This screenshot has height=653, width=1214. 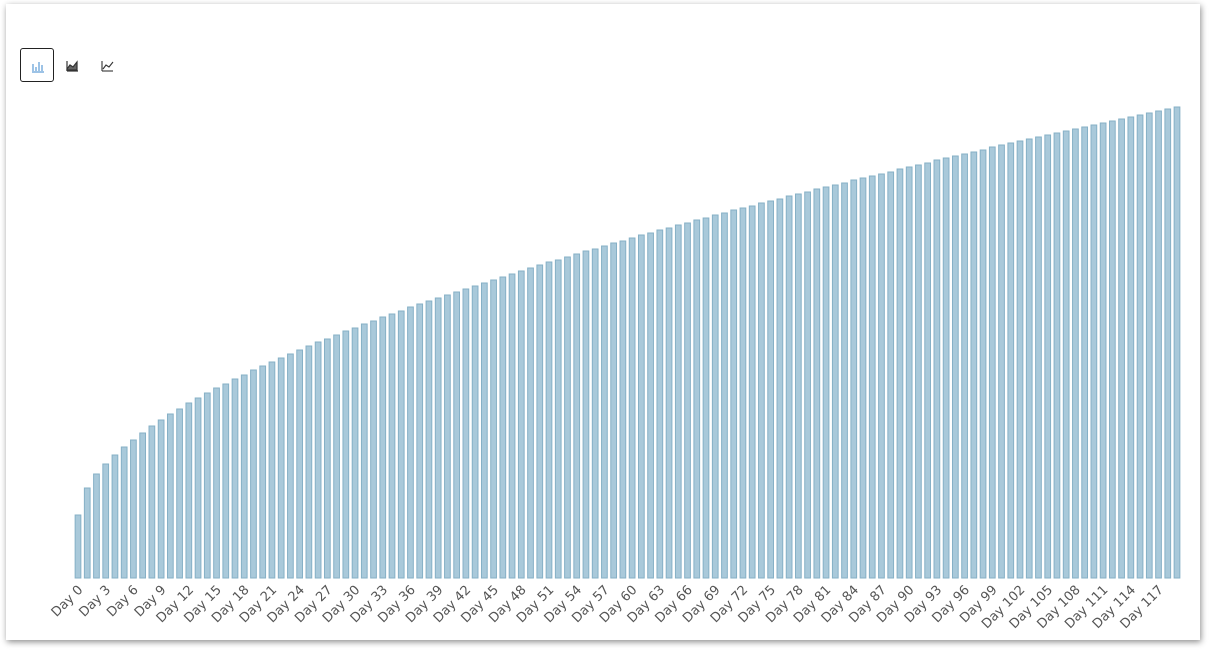 What do you see at coordinates (38, 67) in the screenshot?
I see `bar-icon` at bounding box center [38, 67].